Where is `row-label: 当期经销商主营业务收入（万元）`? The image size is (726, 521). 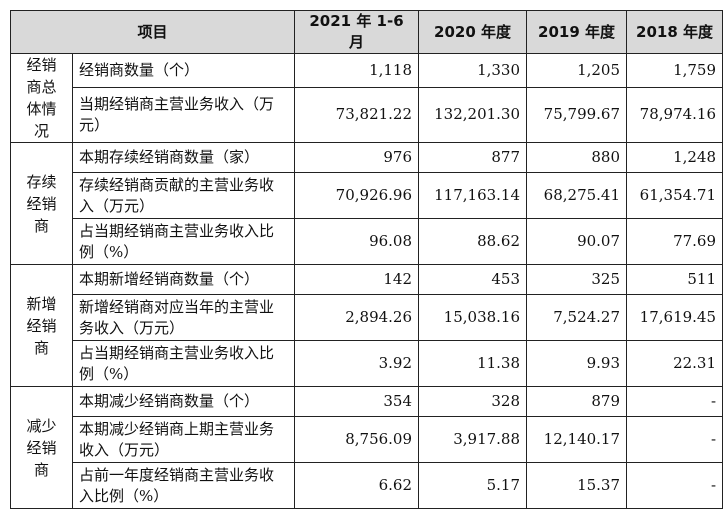 row-label: 当期经销商主营业务收入（万元） is located at coordinates (183, 115).